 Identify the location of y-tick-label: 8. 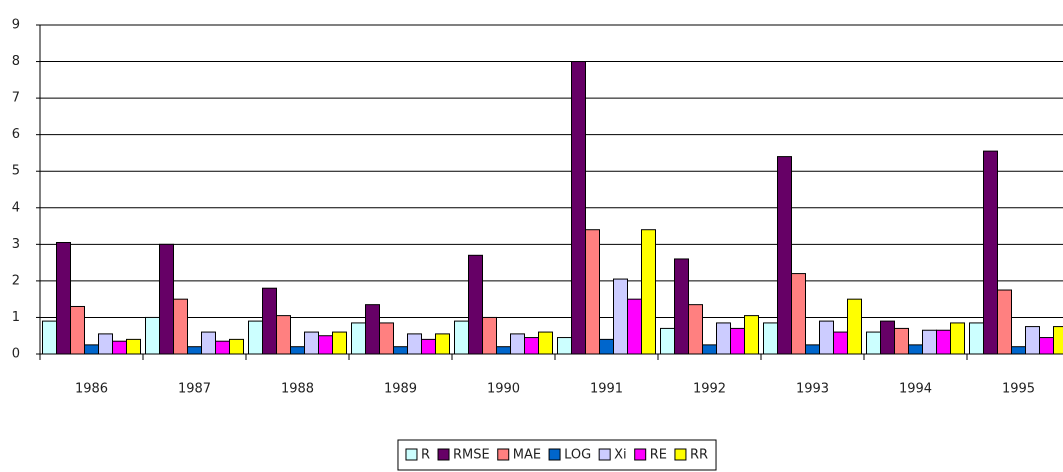
(16, 61).